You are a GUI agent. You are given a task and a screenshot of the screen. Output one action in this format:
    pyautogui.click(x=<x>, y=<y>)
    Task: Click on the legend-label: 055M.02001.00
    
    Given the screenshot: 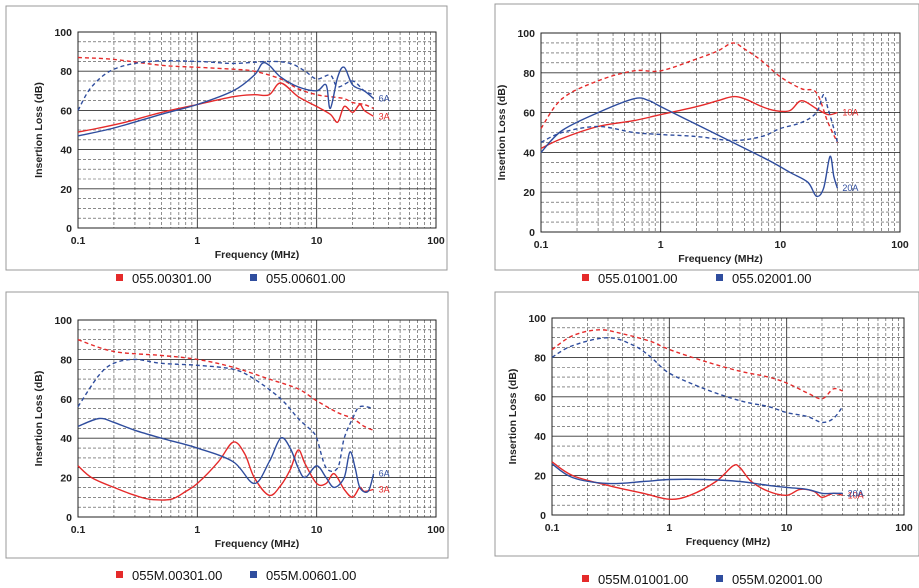 What is the action you would take?
    pyautogui.click(x=777, y=579)
    